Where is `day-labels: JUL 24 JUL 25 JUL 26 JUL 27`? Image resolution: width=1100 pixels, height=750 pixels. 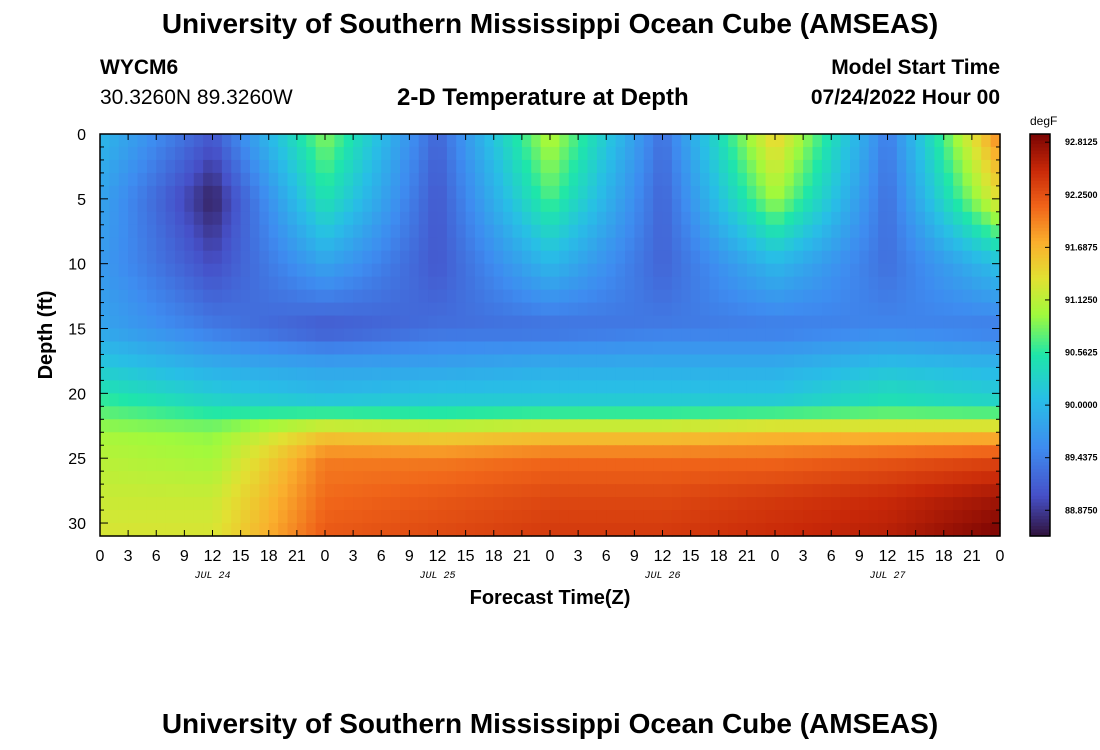 day-labels: JUL 24 JUL 25 JUL 26 JUL 27 is located at coordinates (549, 576).